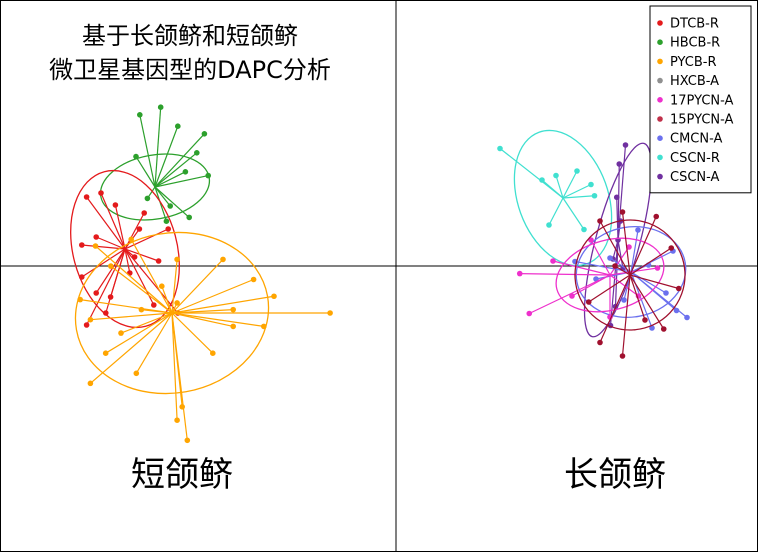  I want to click on legend-item-4: HXCB-A, so click(694, 81).